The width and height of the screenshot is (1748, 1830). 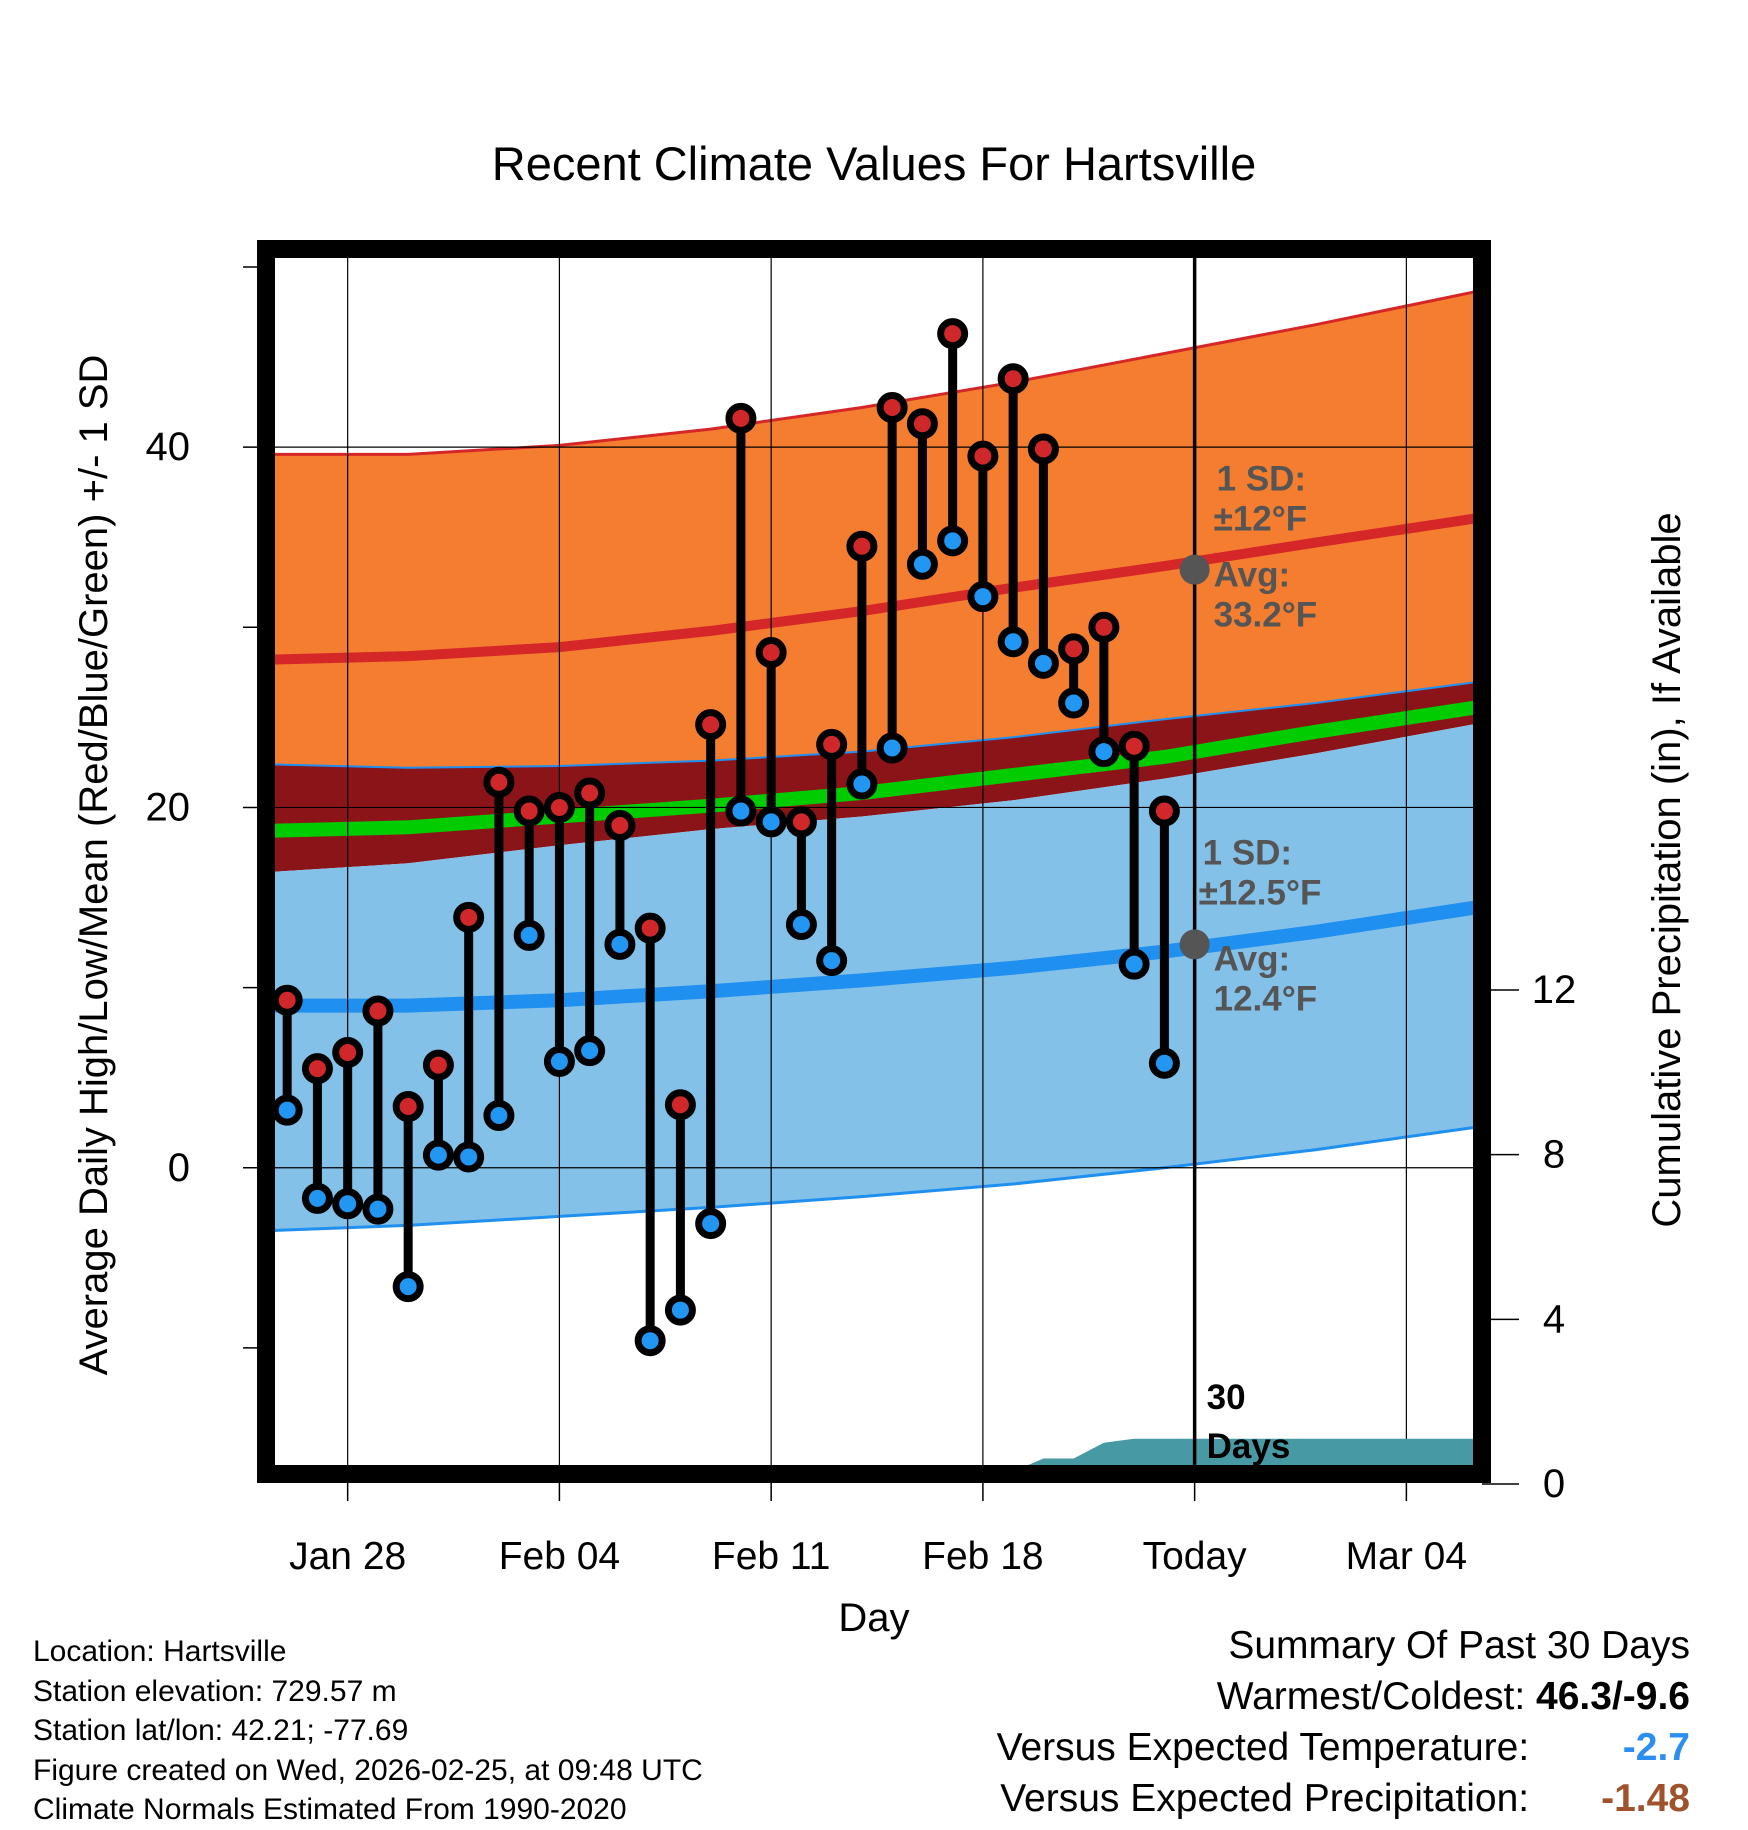 I want to click on low-sd-label: 1 SD:, so click(x=1247, y=852).